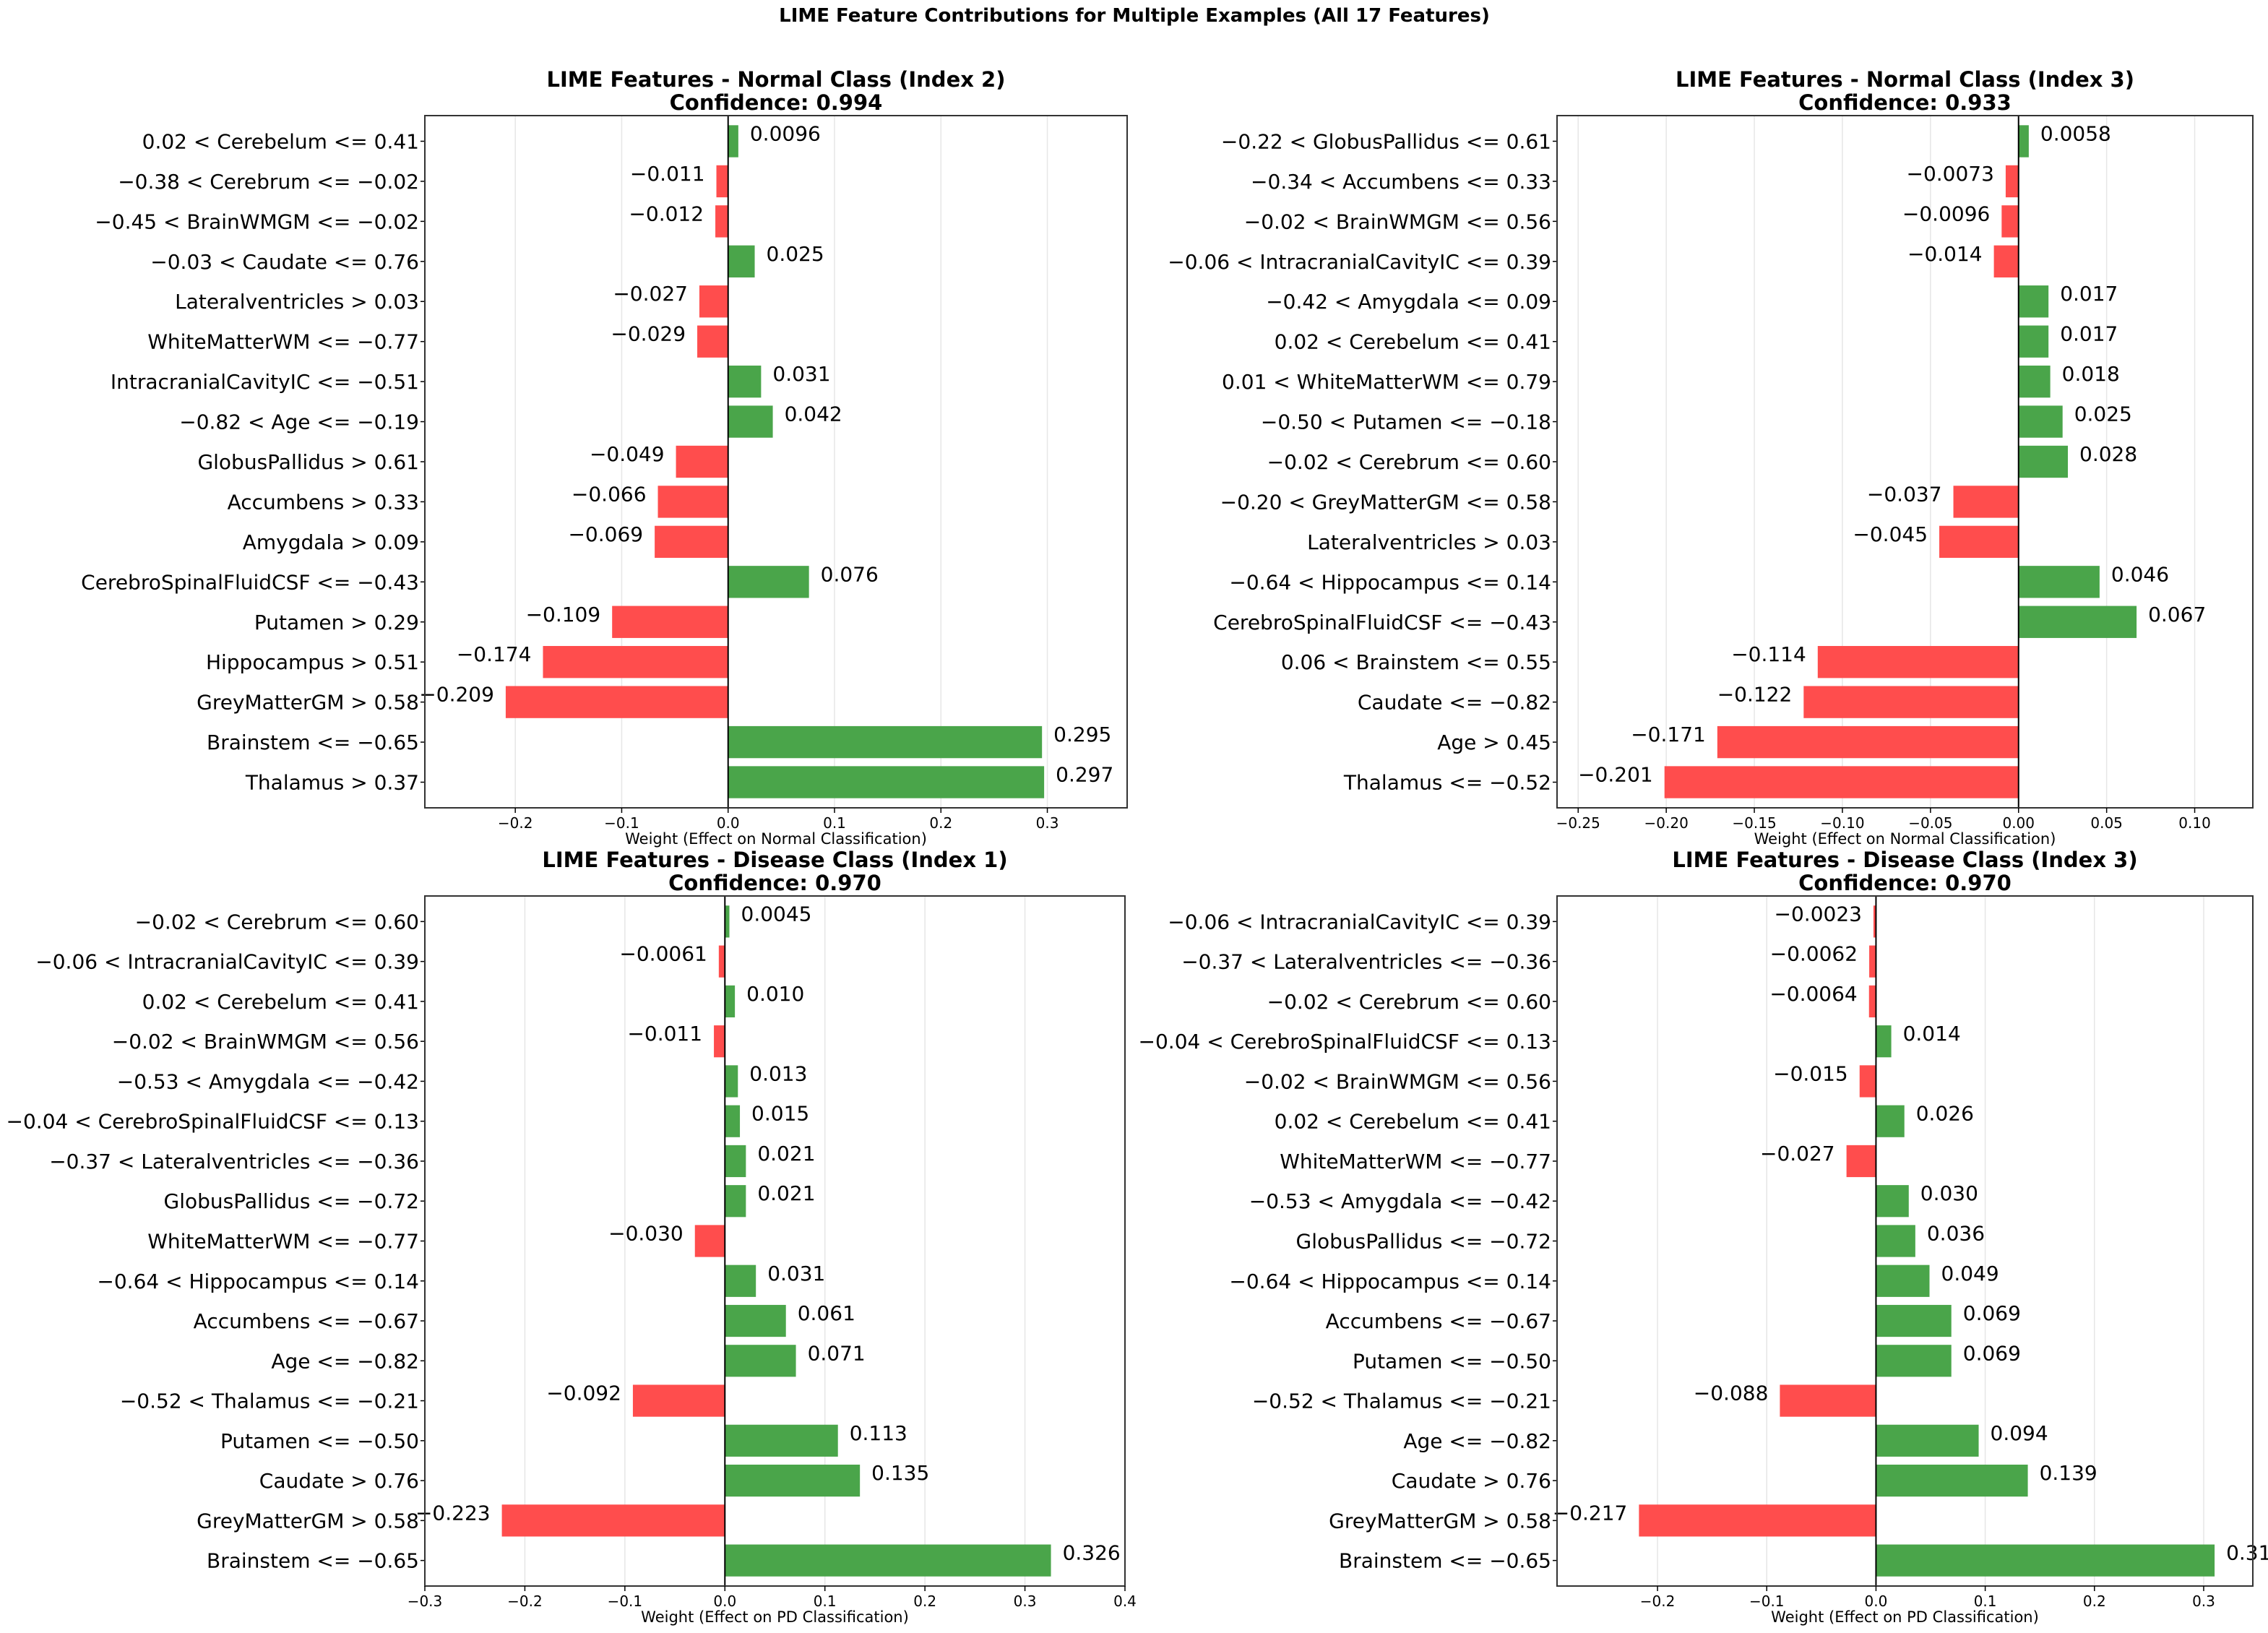  What do you see at coordinates (837, 1353) in the screenshot?
I see `value-label: 0.071` at bounding box center [837, 1353].